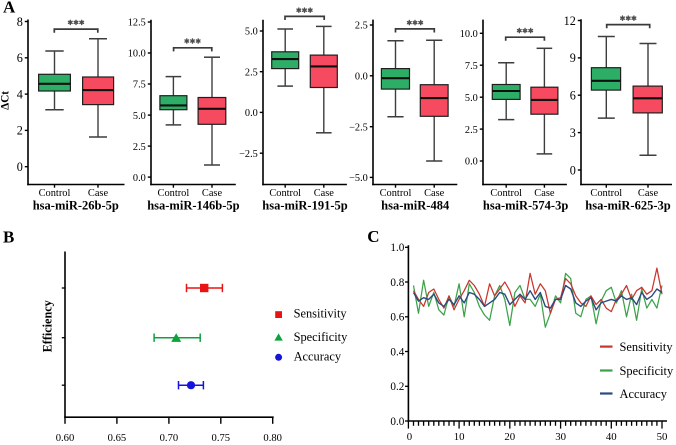 This screenshot has height=445, width=676. What do you see at coordinates (169, 438) in the screenshot?
I see `svg-text: 0.70` at bounding box center [169, 438].